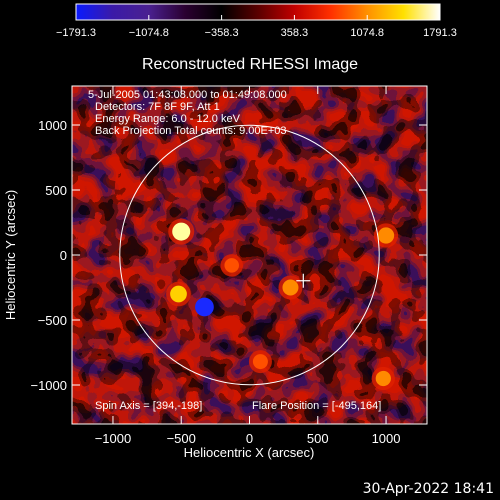 The image size is (500, 500). I want to click on annotation-detectors: Detectors: 7F 8F 9F, Att 1, so click(157, 107).